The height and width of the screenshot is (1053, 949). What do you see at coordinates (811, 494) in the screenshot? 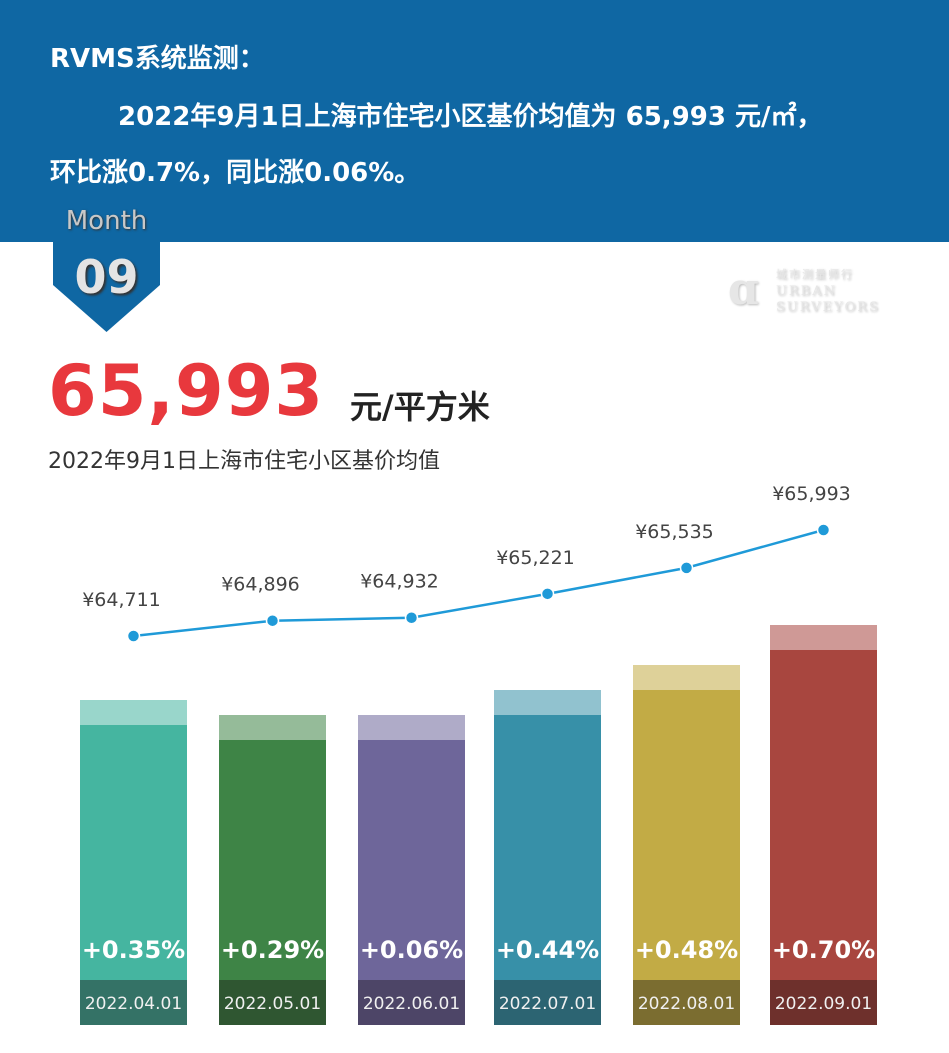
I see `price-label: ¥65,993` at bounding box center [811, 494].